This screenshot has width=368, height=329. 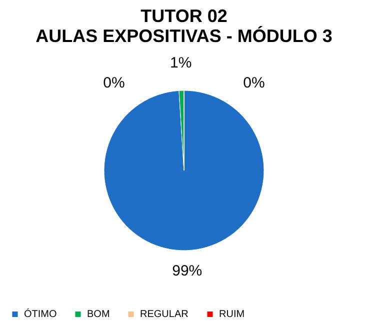 I want to click on data-label: 99%, so click(x=187, y=271).